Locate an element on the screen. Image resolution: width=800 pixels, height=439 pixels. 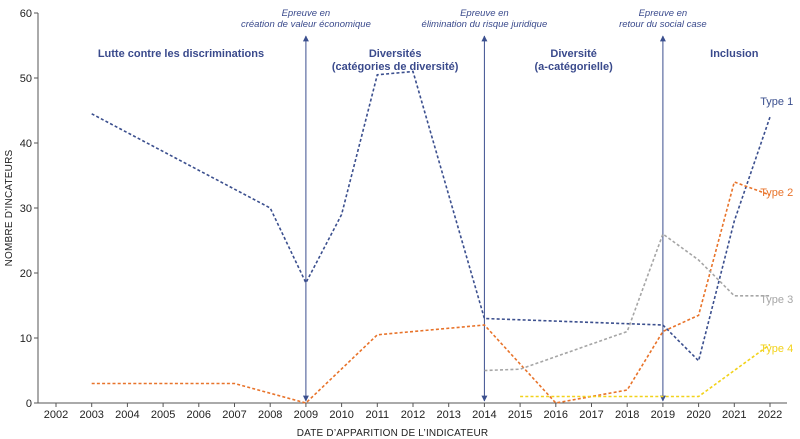
period-label-line: Diversités is located at coordinates (395, 54).